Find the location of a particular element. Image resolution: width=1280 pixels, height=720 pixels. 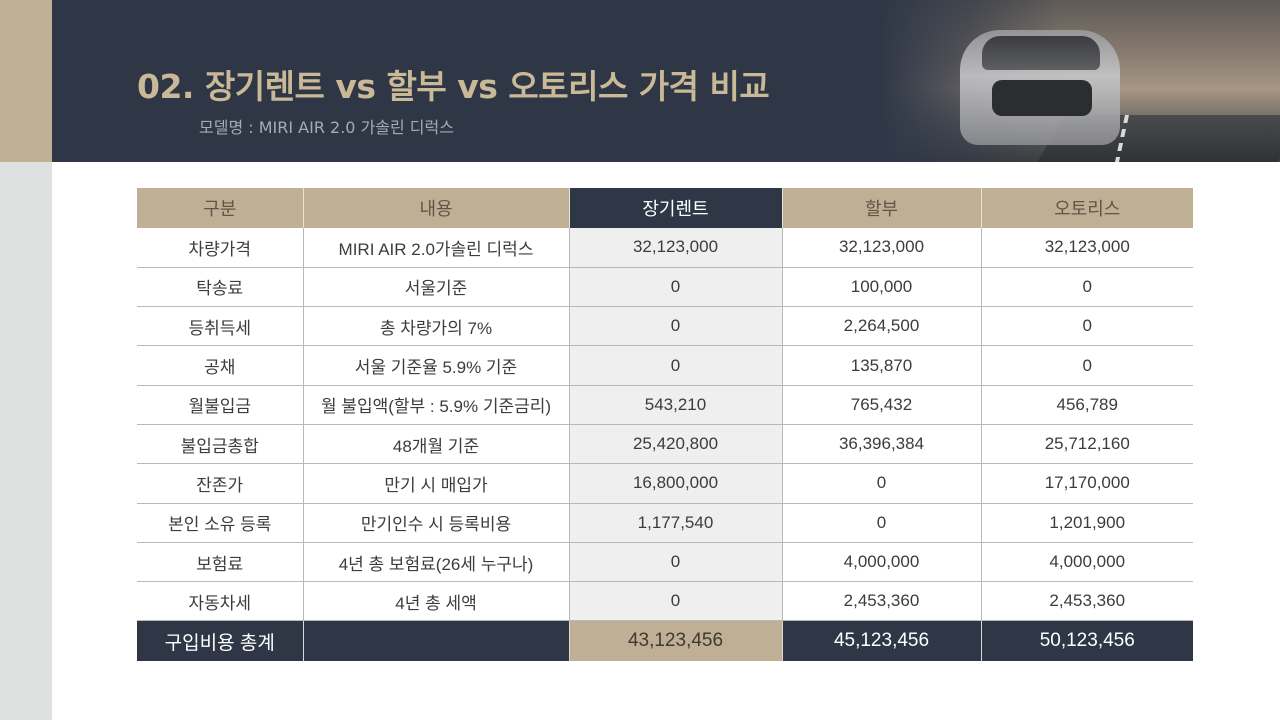

row-description: 4년 총 보험료(26세 누구나) is located at coordinates (435, 562).